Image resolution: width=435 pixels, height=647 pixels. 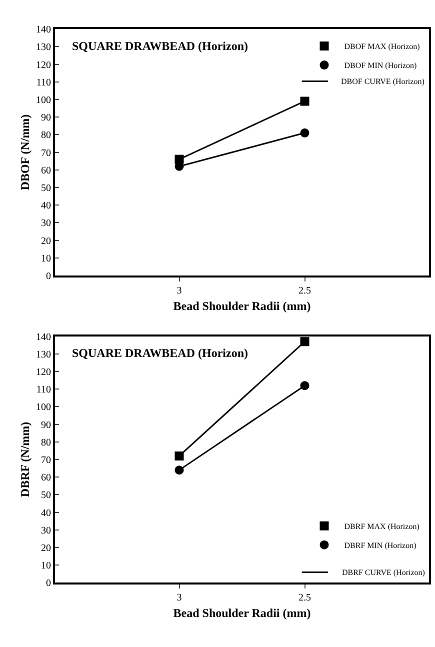 What do you see at coordinates (382, 47) in the screenshot?
I see `legend-label: DBOF MAX (Horizon)` at bounding box center [382, 47].